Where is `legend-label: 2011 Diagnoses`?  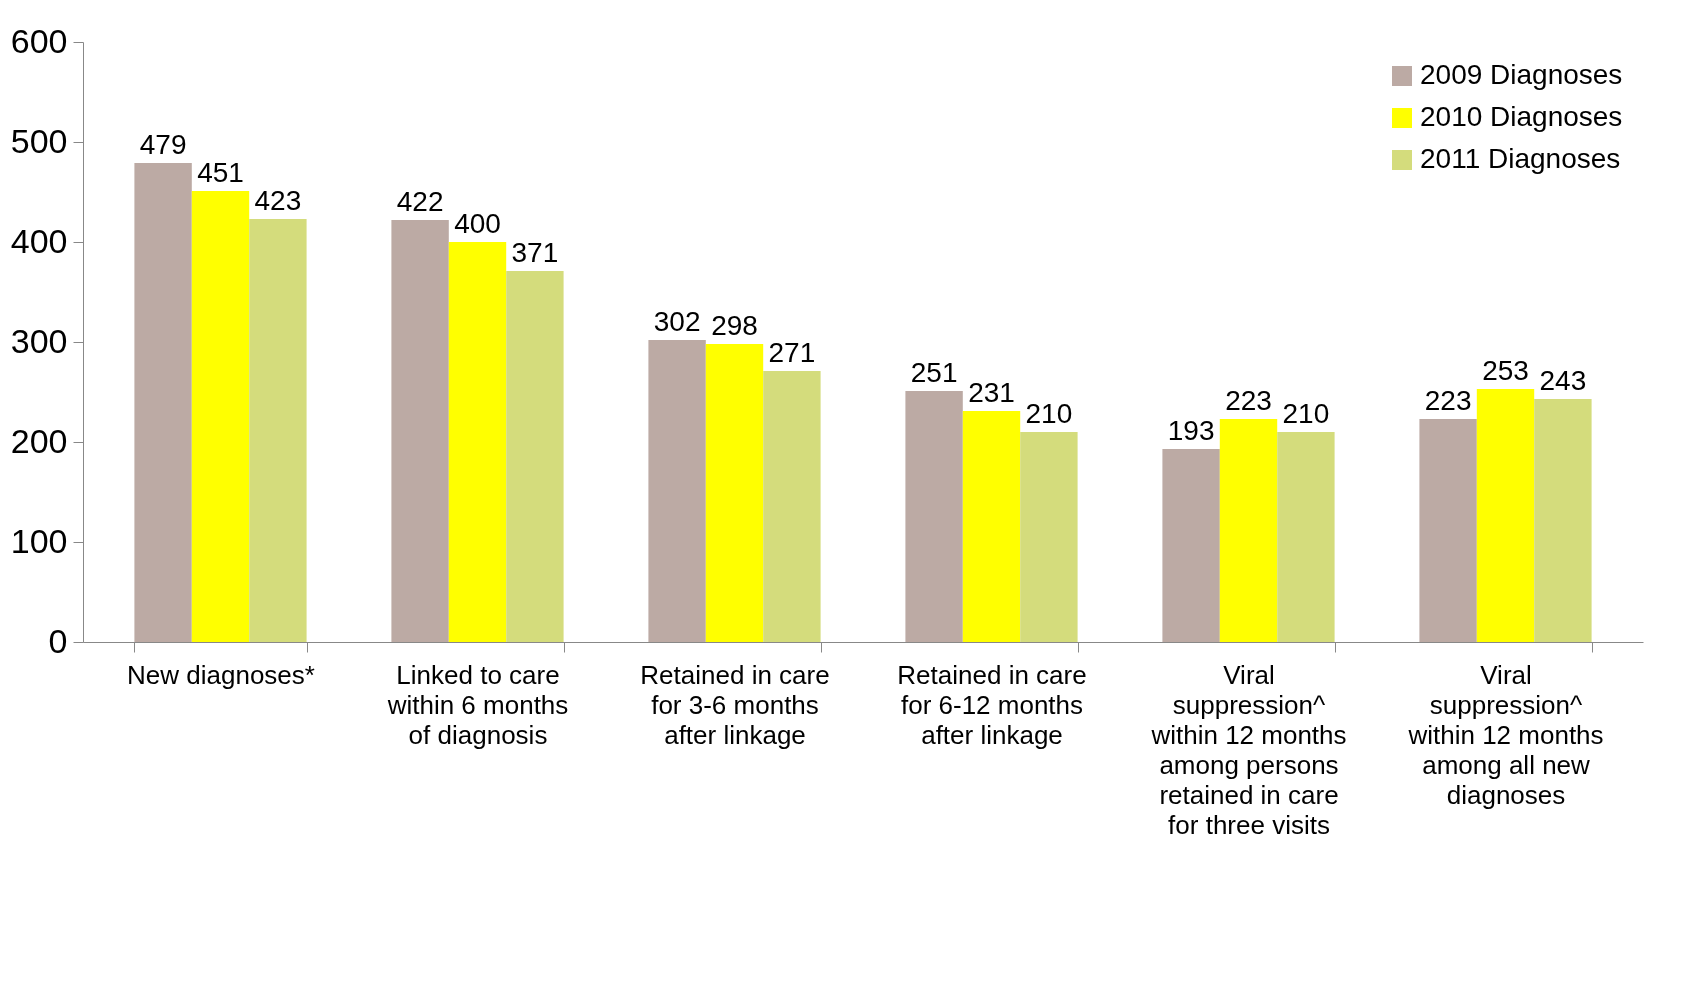
legend-label: 2011 Diagnoses is located at coordinates (1520, 158).